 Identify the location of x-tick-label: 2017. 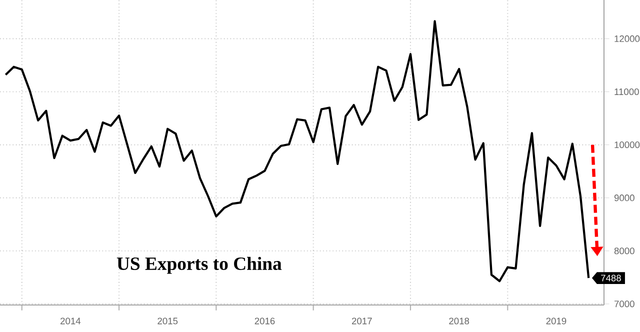
(362, 321).